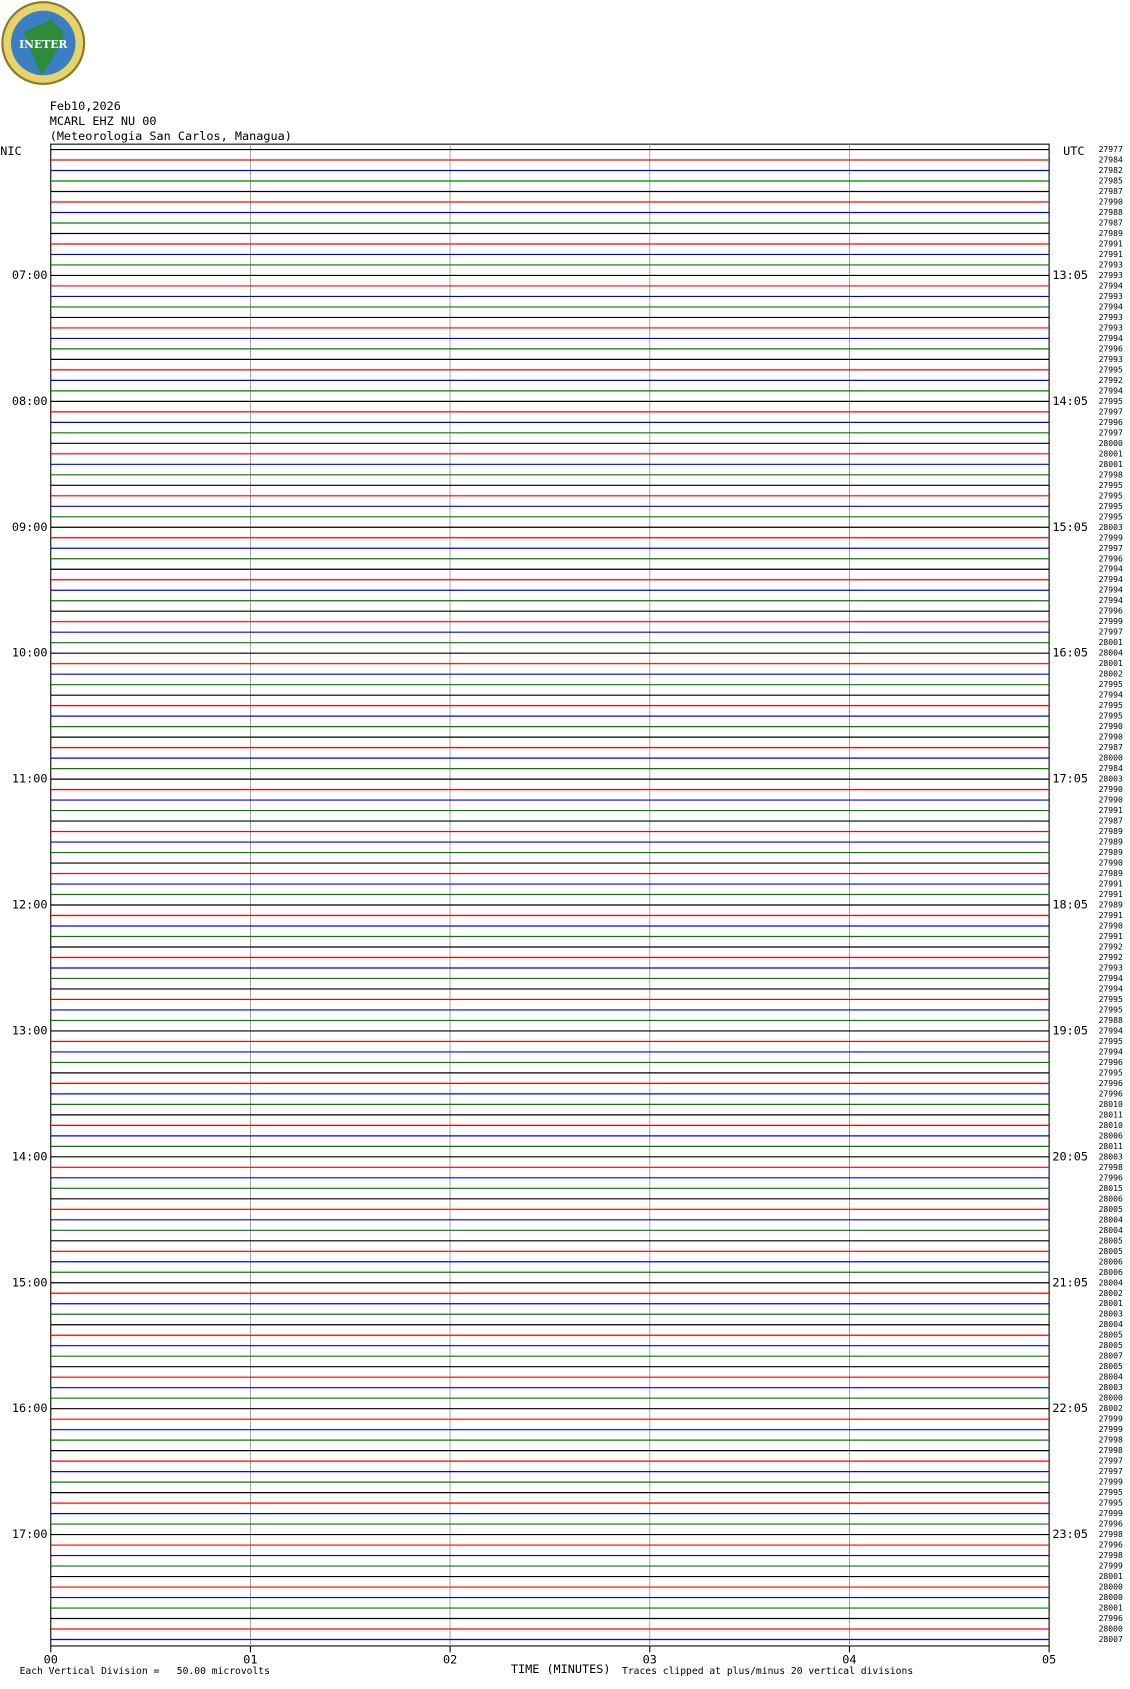 This screenshot has height=1689, width=1130. What do you see at coordinates (561, 1669) in the screenshot?
I see `x-axis-title: TIME (MINUTES)` at bounding box center [561, 1669].